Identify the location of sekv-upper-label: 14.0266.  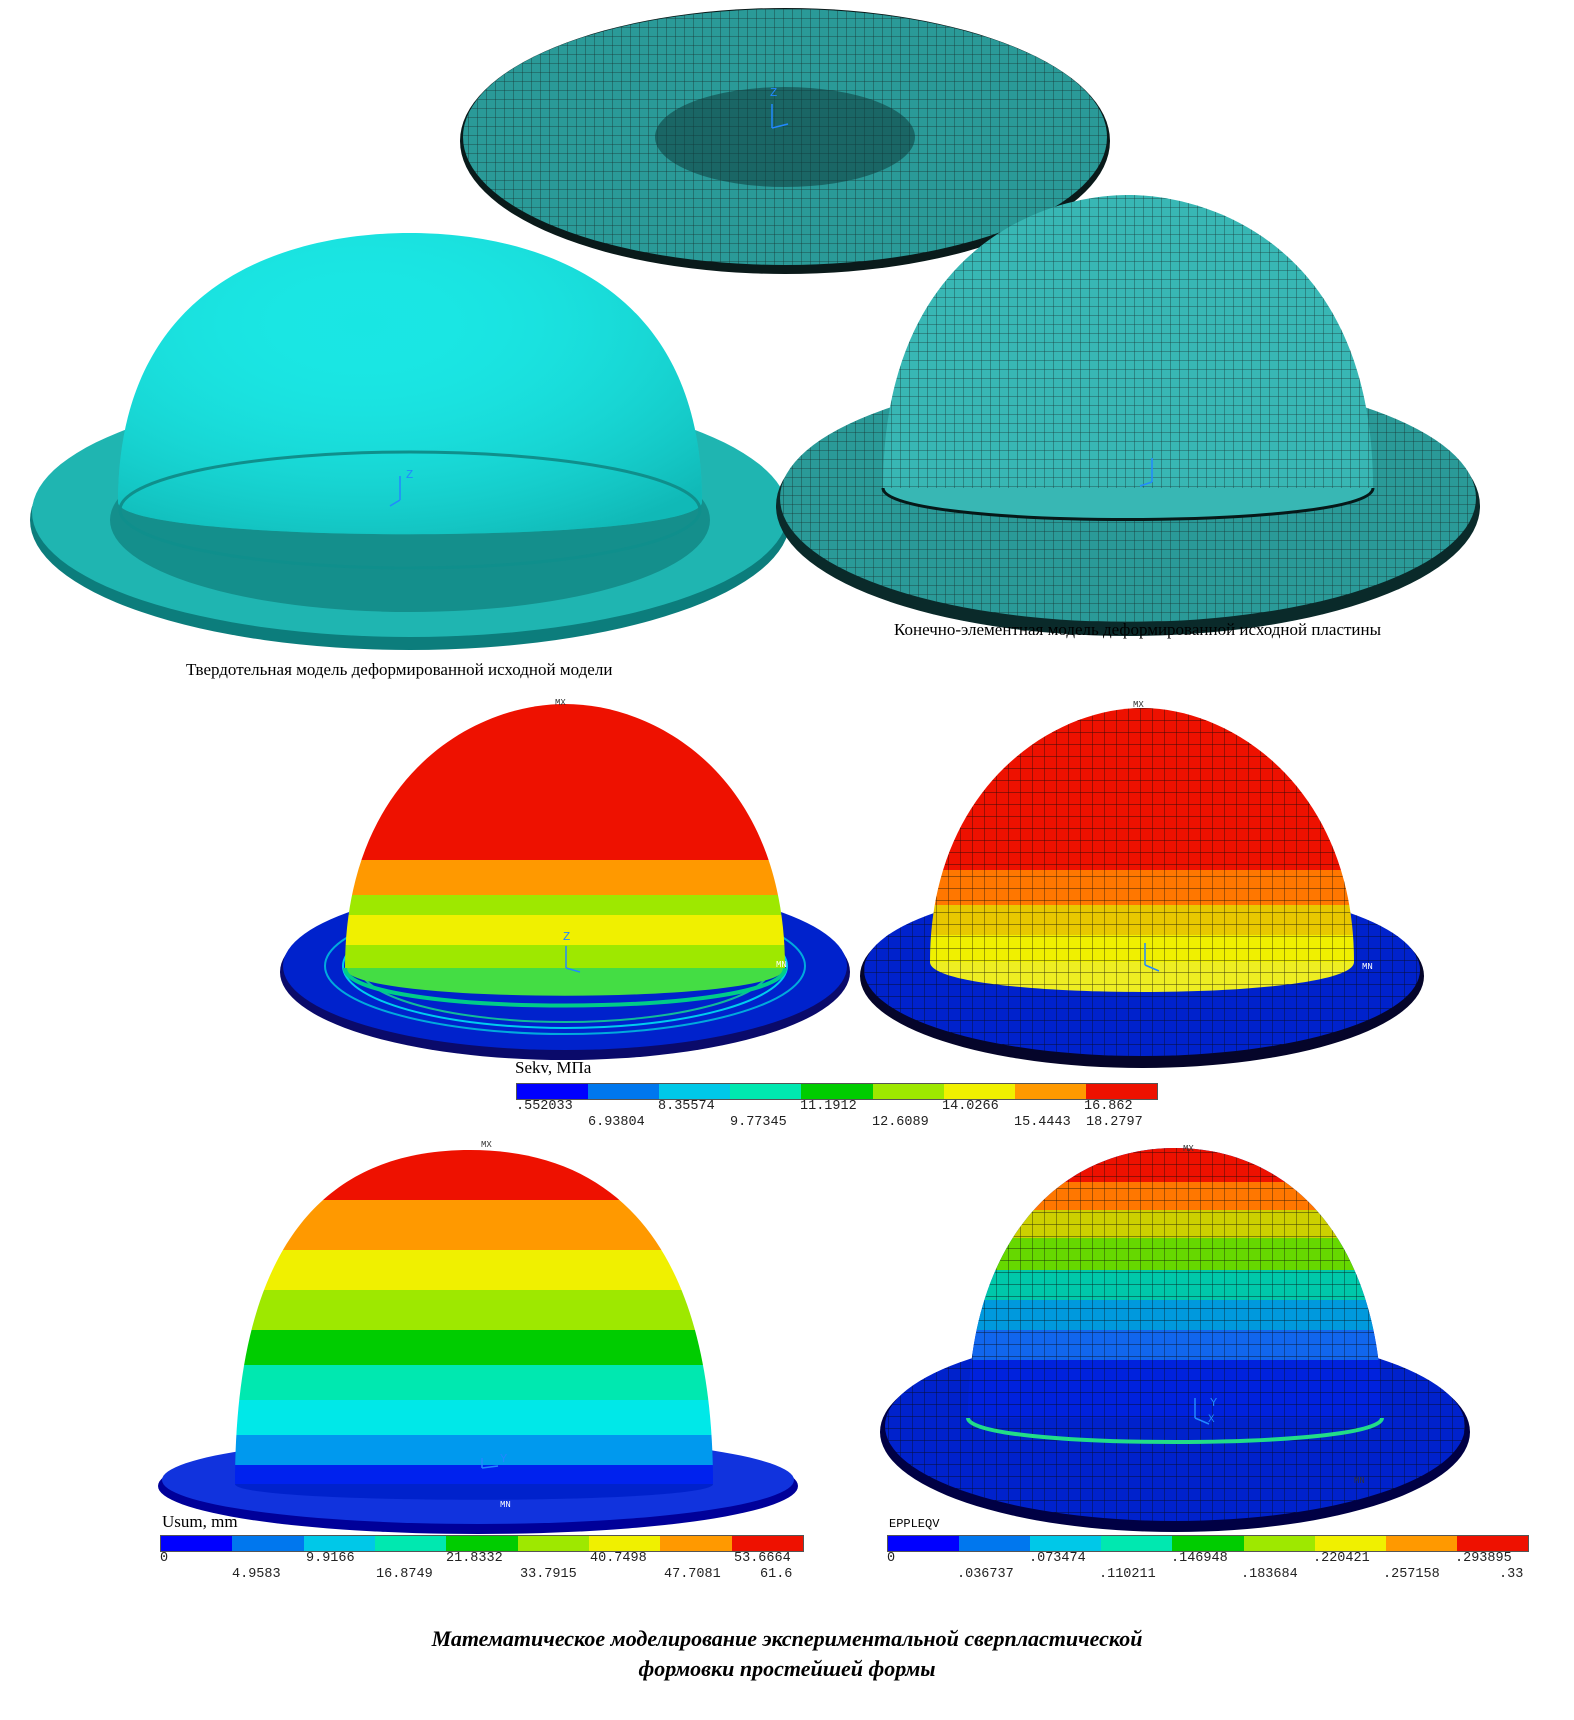
(970, 1106).